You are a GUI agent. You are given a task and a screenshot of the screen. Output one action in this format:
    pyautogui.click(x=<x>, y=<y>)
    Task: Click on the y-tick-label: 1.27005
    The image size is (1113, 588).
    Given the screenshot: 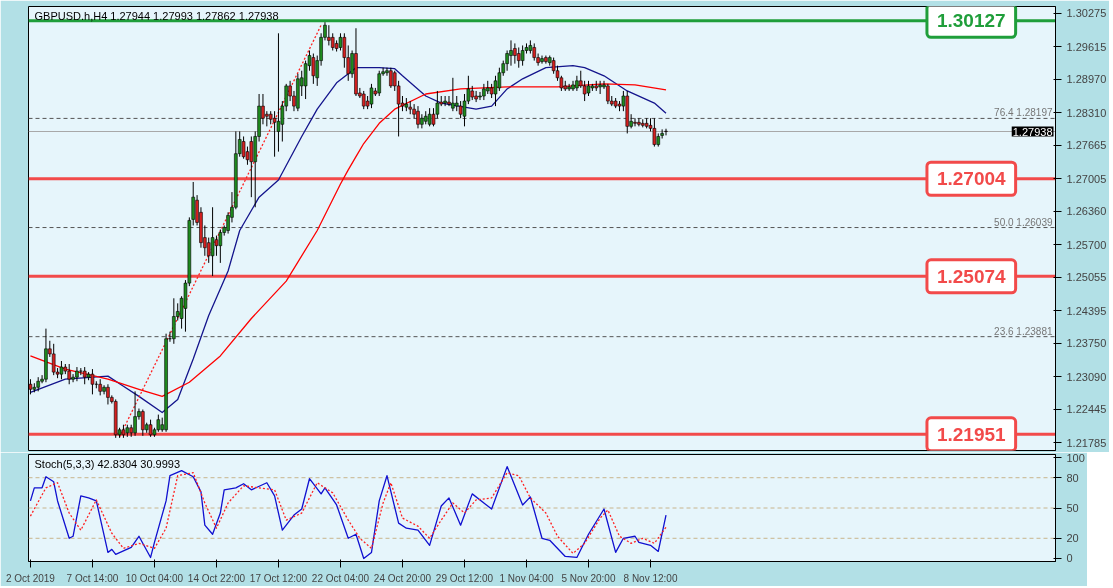 What is the action you would take?
    pyautogui.click(x=1086, y=178)
    